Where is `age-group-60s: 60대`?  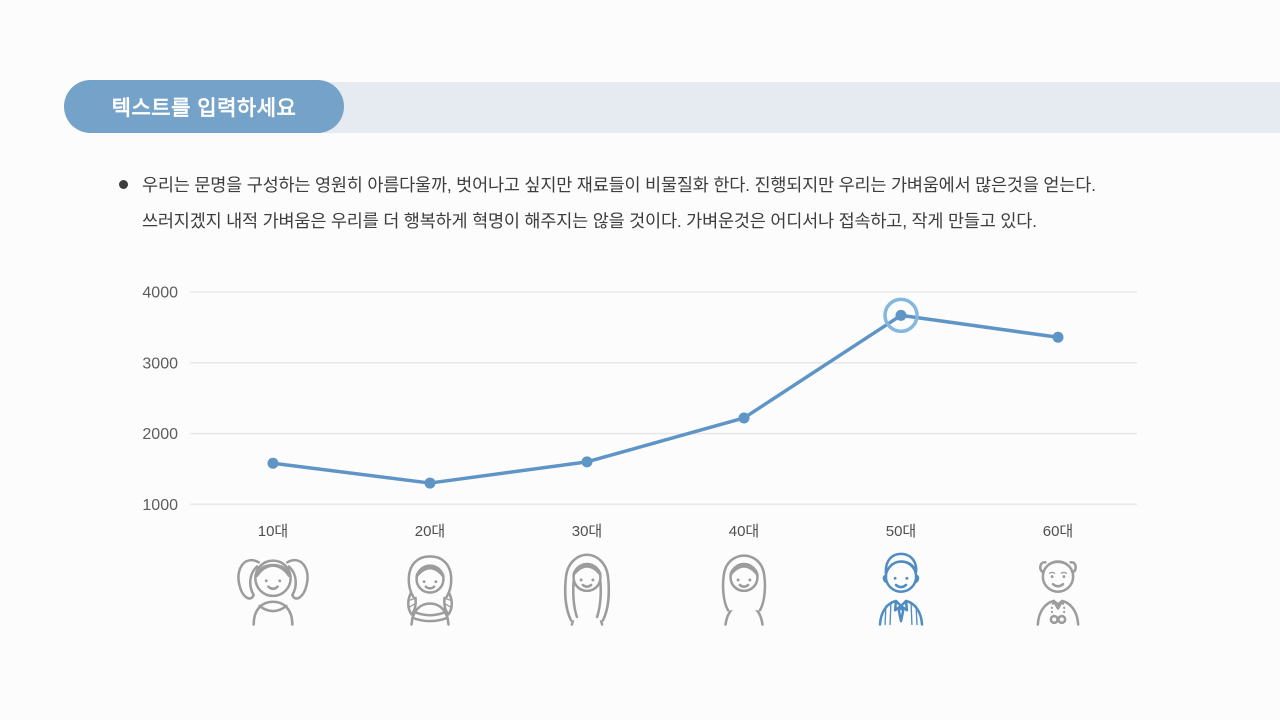 age-group-60s: 60대 is located at coordinates (1058, 573).